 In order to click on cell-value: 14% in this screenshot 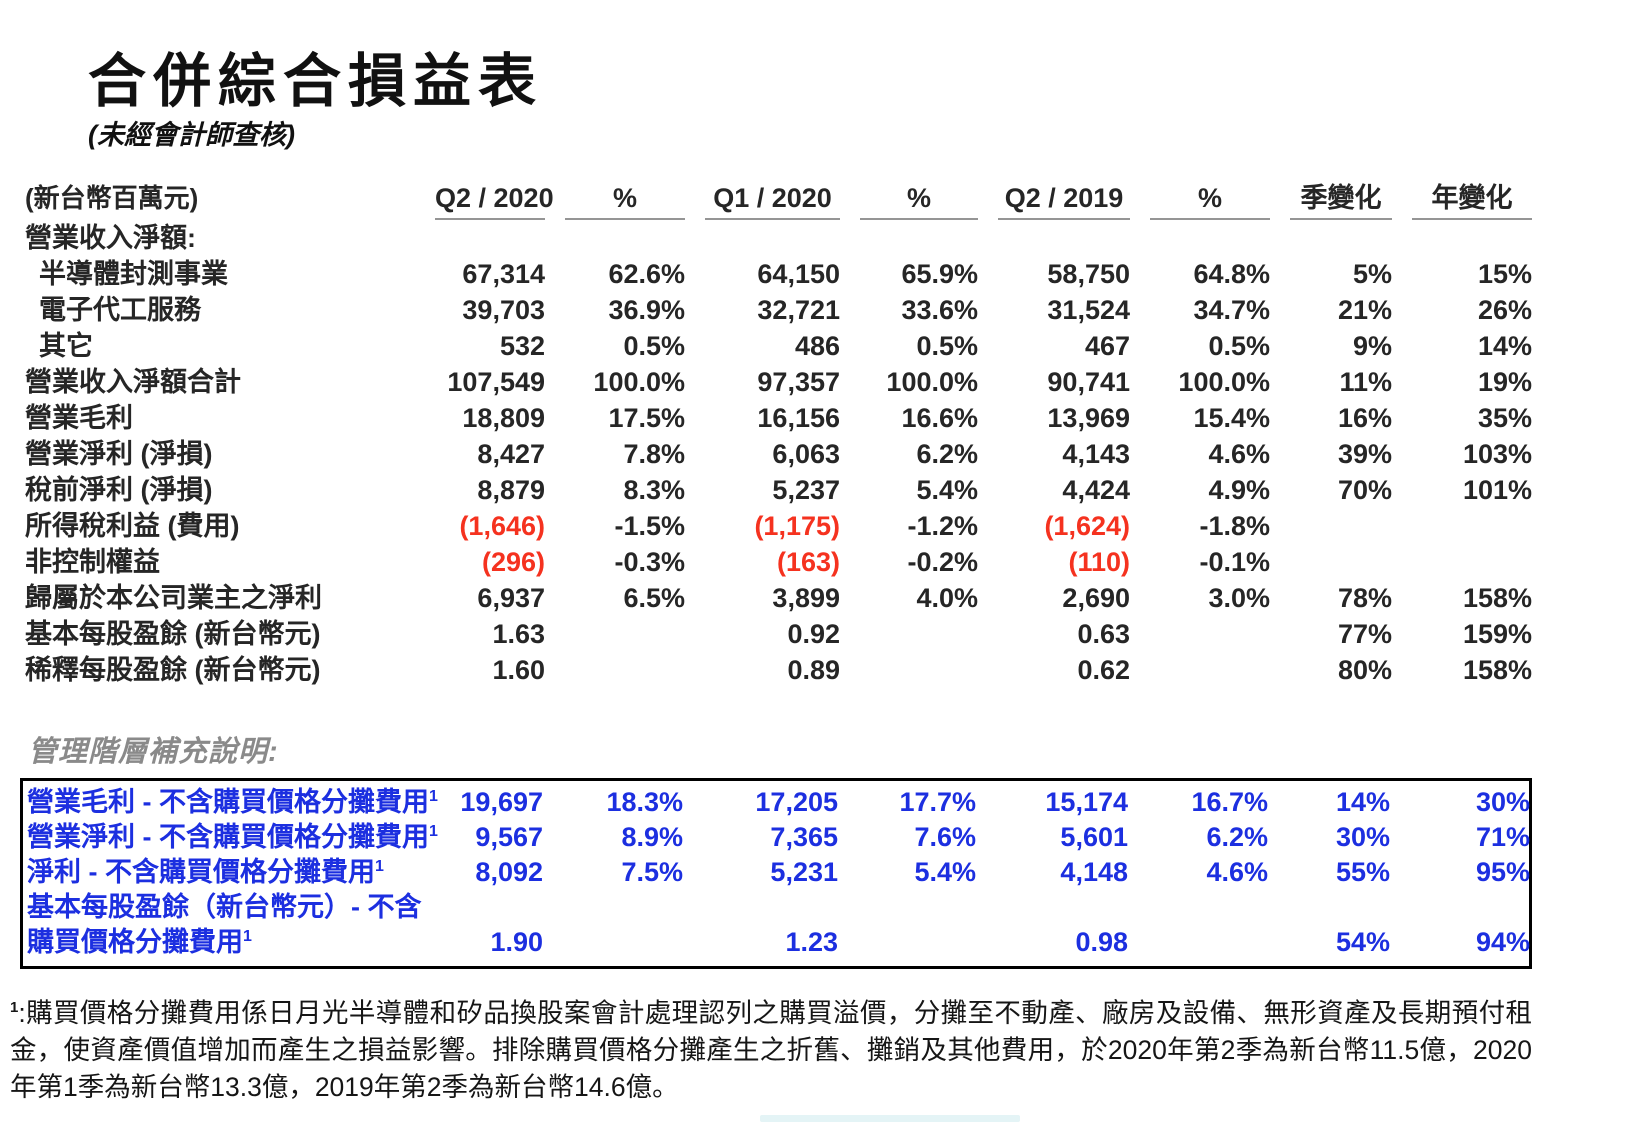, I will do `click(1362, 802)`.